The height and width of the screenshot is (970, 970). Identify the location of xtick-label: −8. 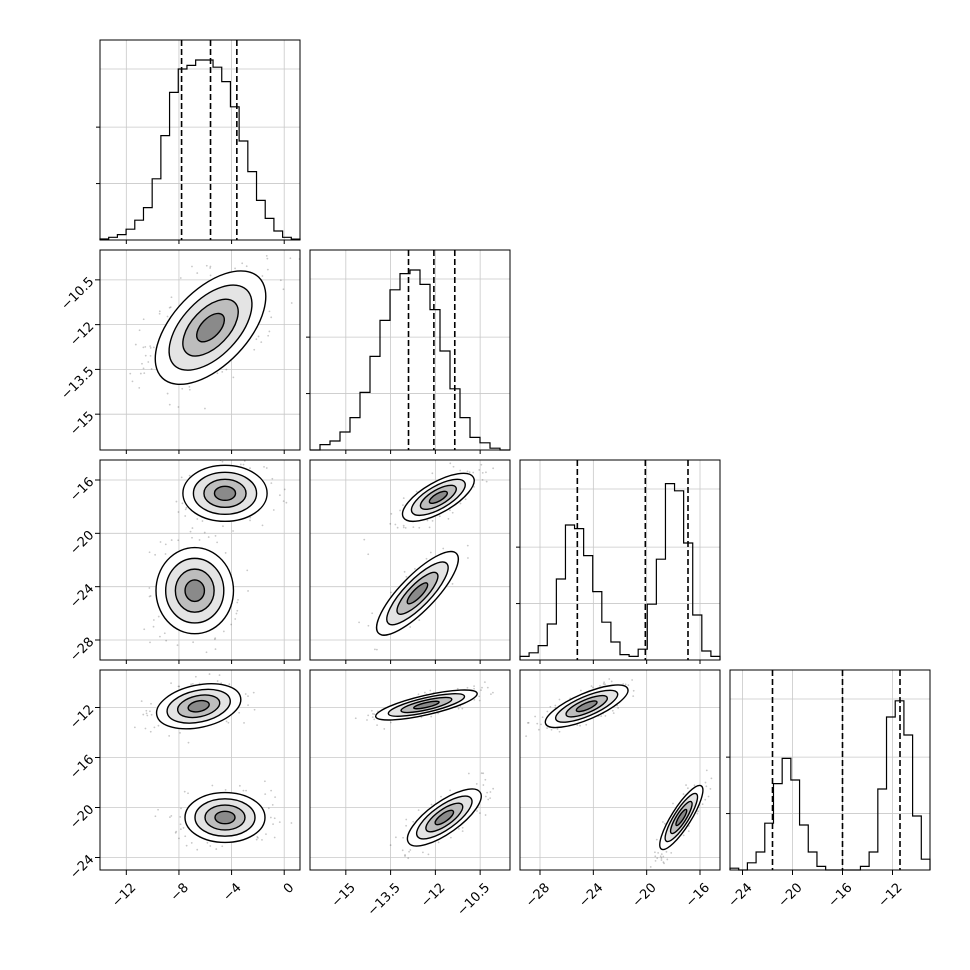
(180, 892).